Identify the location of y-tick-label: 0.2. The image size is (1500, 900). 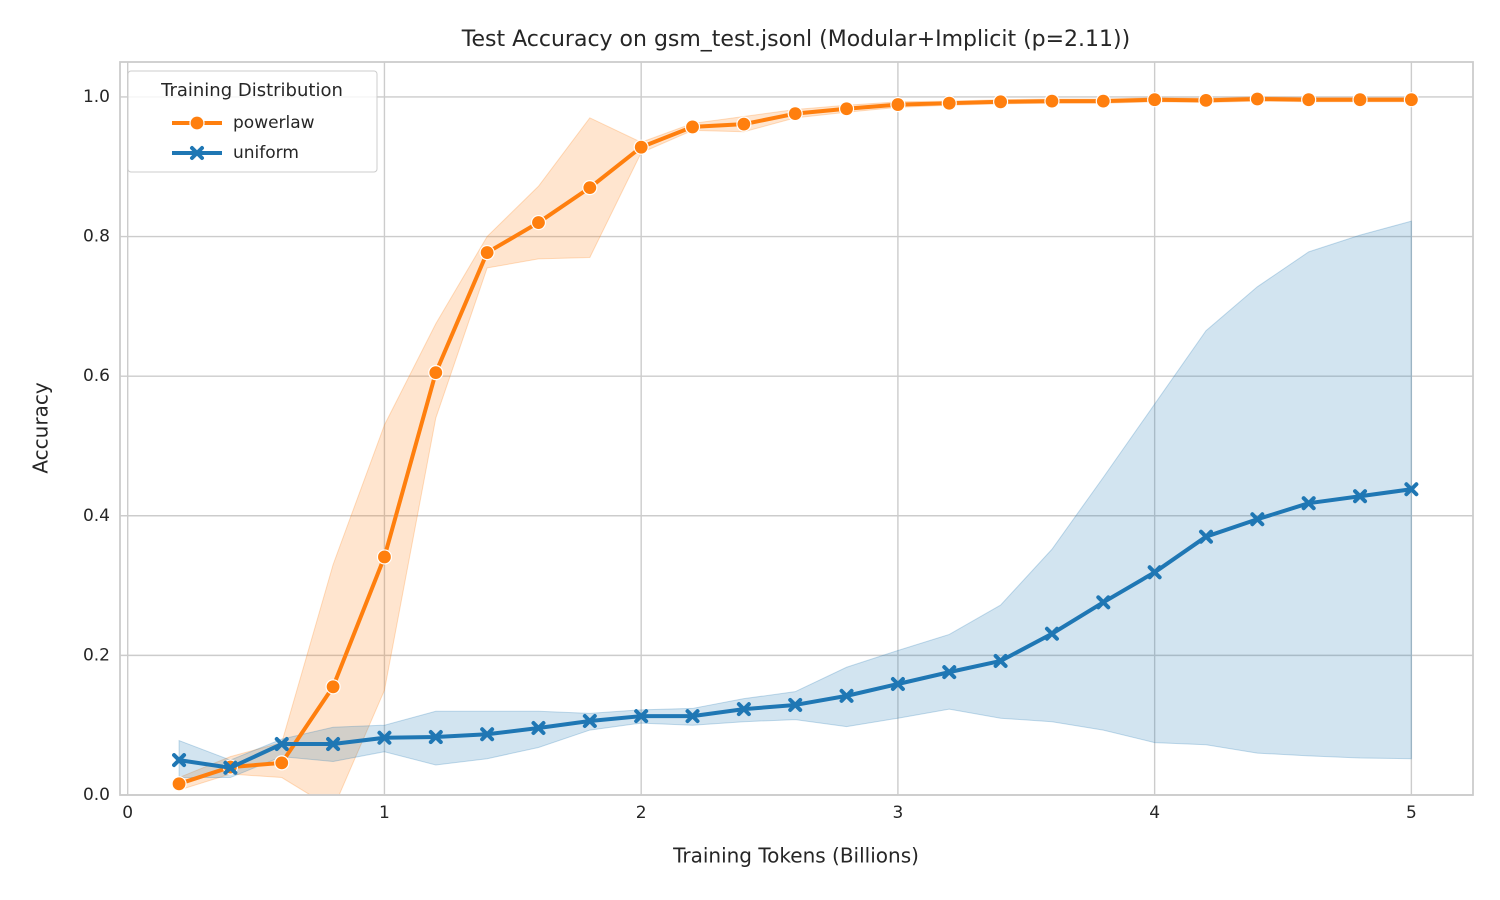
(96, 655).